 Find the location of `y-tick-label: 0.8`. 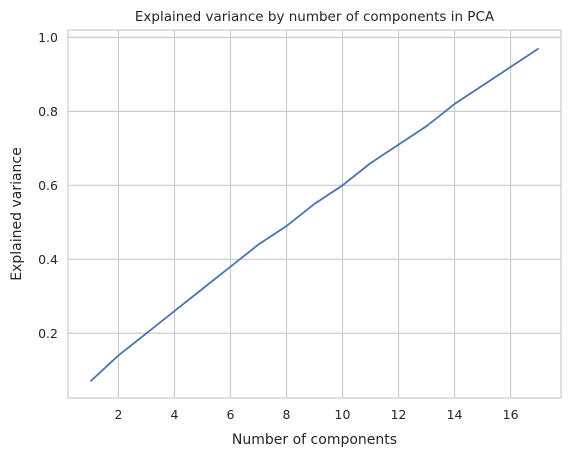

y-tick-label: 0.8 is located at coordinates (48, 111).